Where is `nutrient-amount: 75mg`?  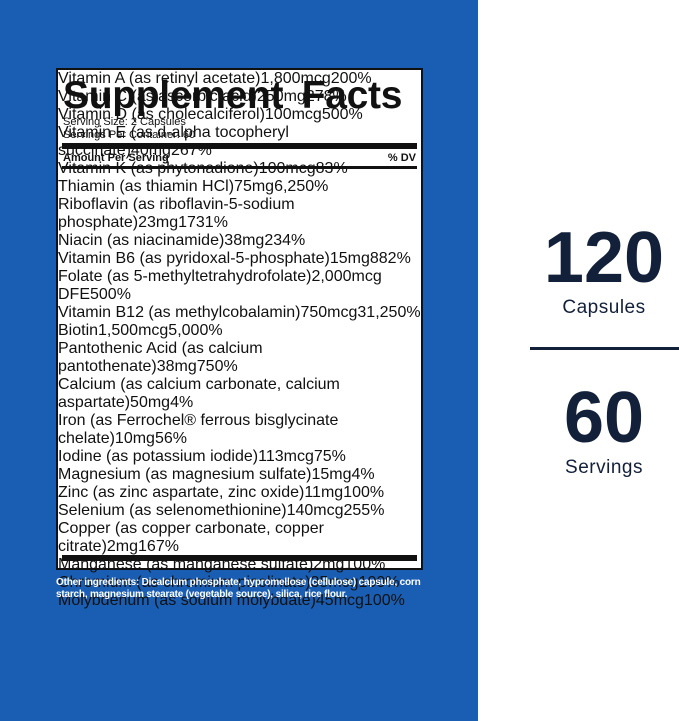 nutrient-amount: 75mg is located at coordinates (254, 186).